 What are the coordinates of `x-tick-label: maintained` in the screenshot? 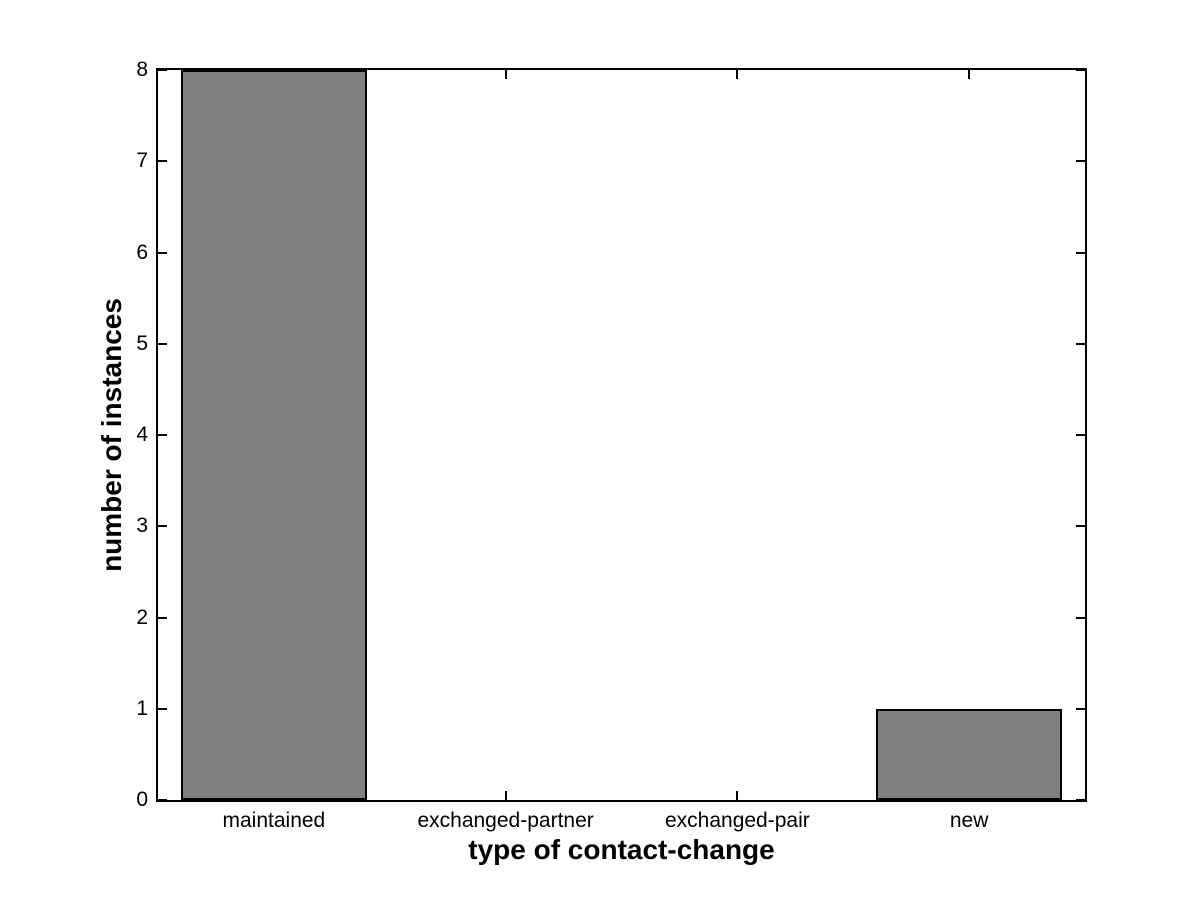 It's located at (274, 820).